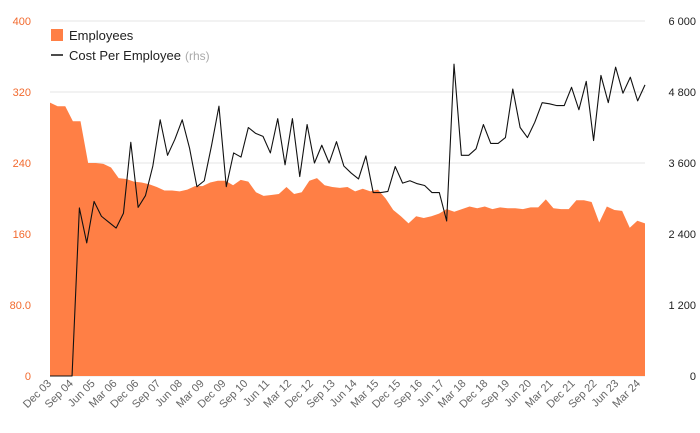 Image resolution: width=700 pixels, height=433 pixels. I want to click on right-tick-label: 6 000, so click(682, 22).